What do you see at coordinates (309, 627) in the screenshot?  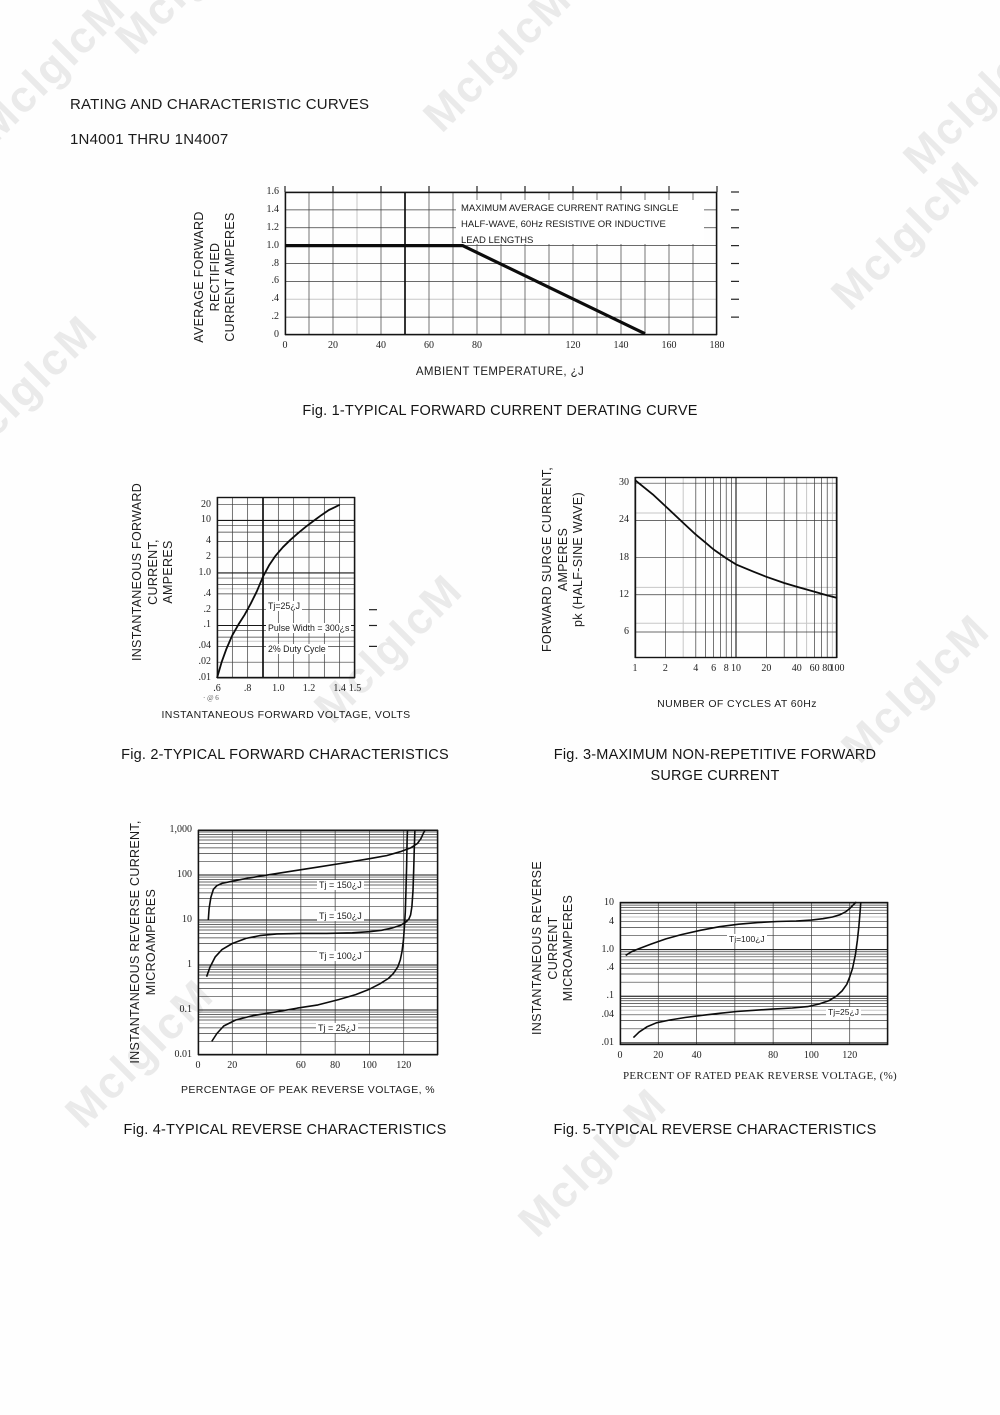 I see `fig2-annotation: Pulse Width = 300¿s` at bounding box center [309, 627].